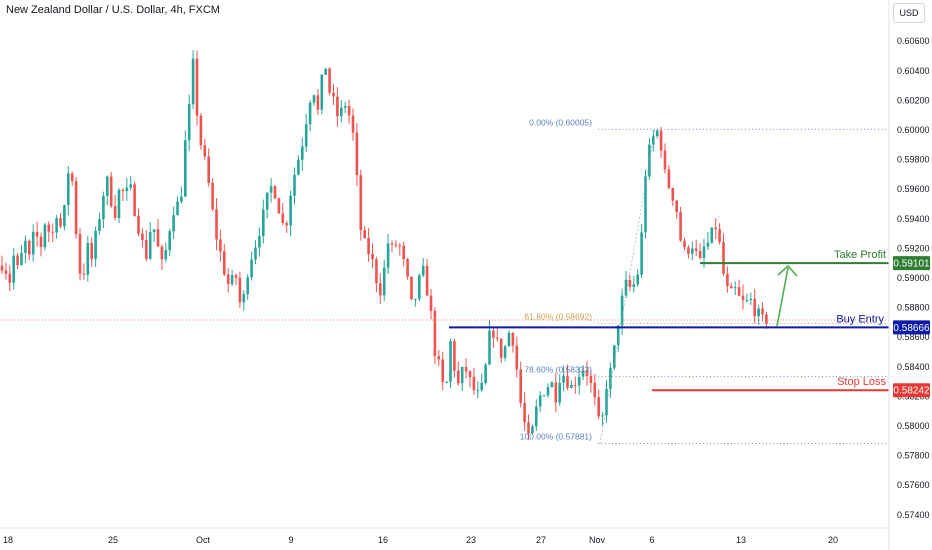 Image resolution: width=932 pixels, height=550 pixels. Describe the element at coordinates (913, 130) in the screenshot. I see `y-axis-tick: 0.60000` at that location.